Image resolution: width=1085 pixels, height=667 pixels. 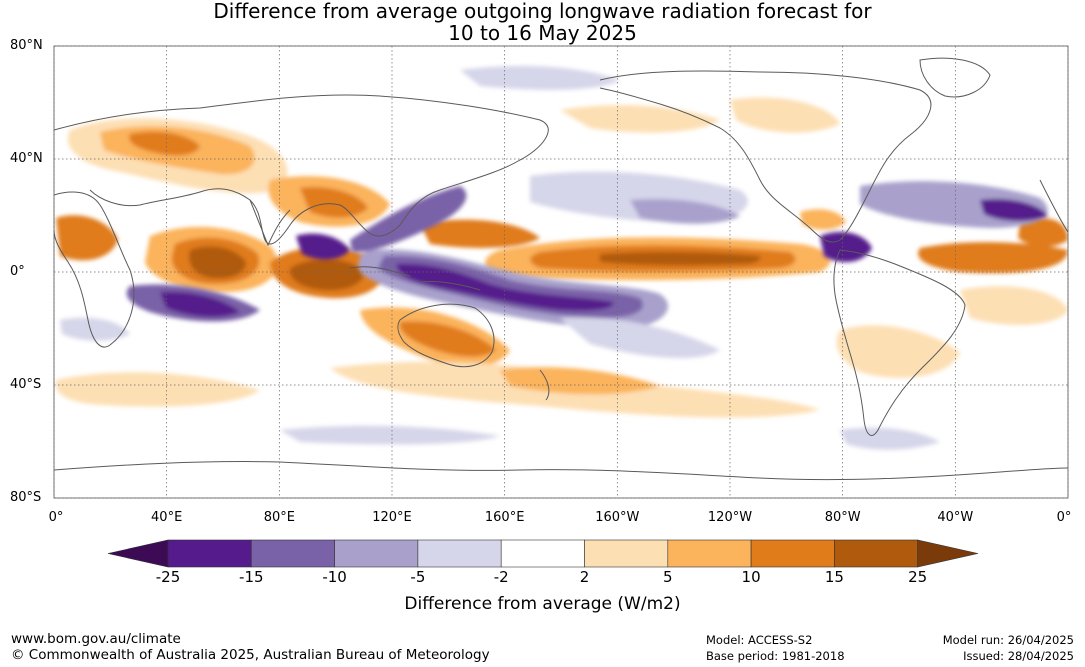 What do you see at coordinates (584, 577) in the screenshot?
I see `colorbar-tick-label: 2` at bounding box center [584, 577].